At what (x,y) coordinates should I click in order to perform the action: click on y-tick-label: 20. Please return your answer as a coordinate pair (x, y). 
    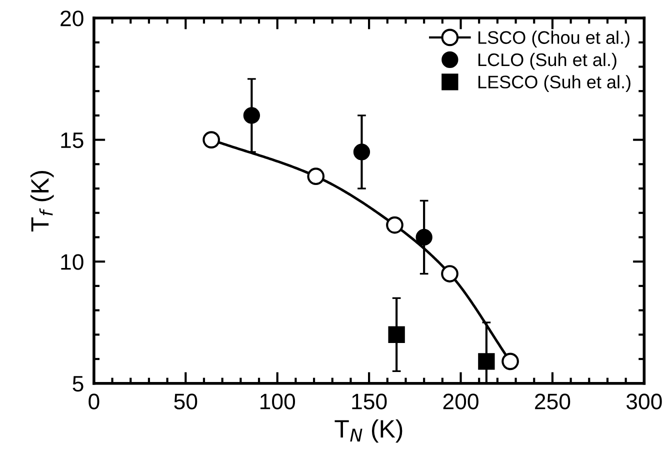
    Looking at the image, I should click on (72, 18).